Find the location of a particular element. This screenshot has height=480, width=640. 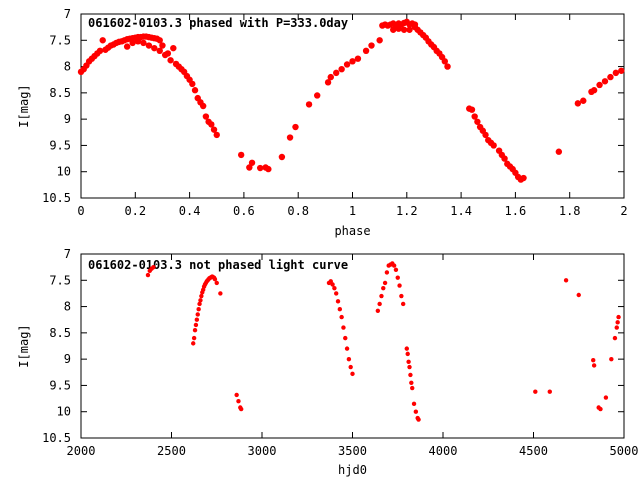

chart-title: 061602-0103.3 not phased light curve is located at coordinates (218, 265).